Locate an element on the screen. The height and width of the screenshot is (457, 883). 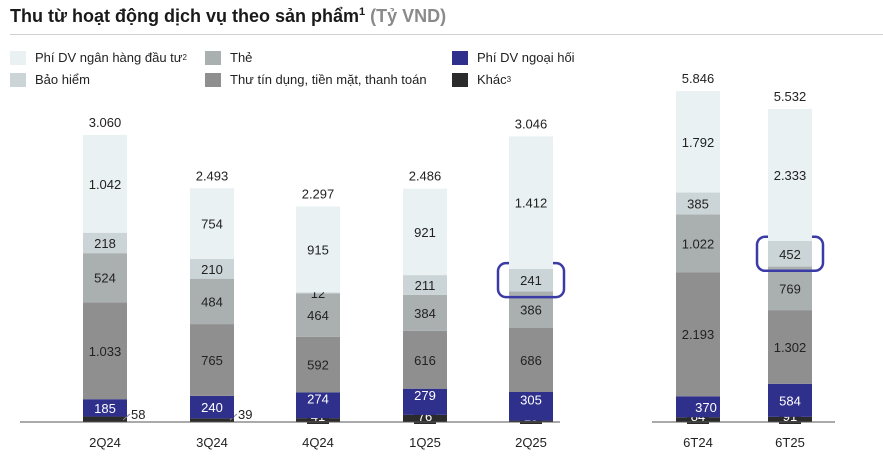
total-label: 2.297 is located at coordinates (318, 193).